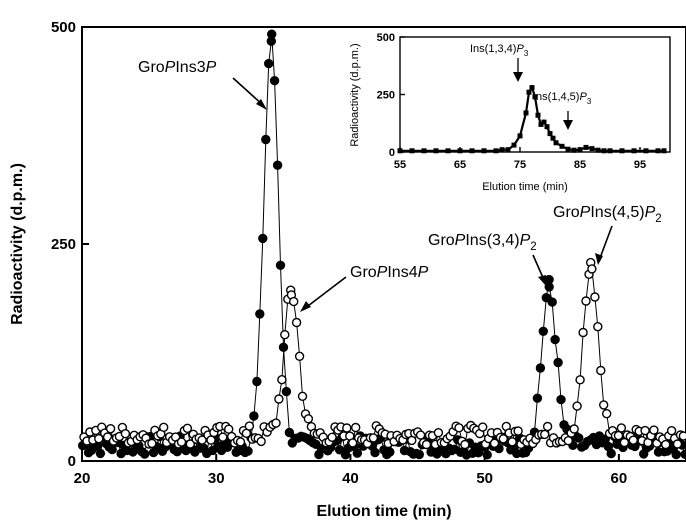  I want to click on inset-x-ticks: 55 65 75 85 95, so click(520, 159).